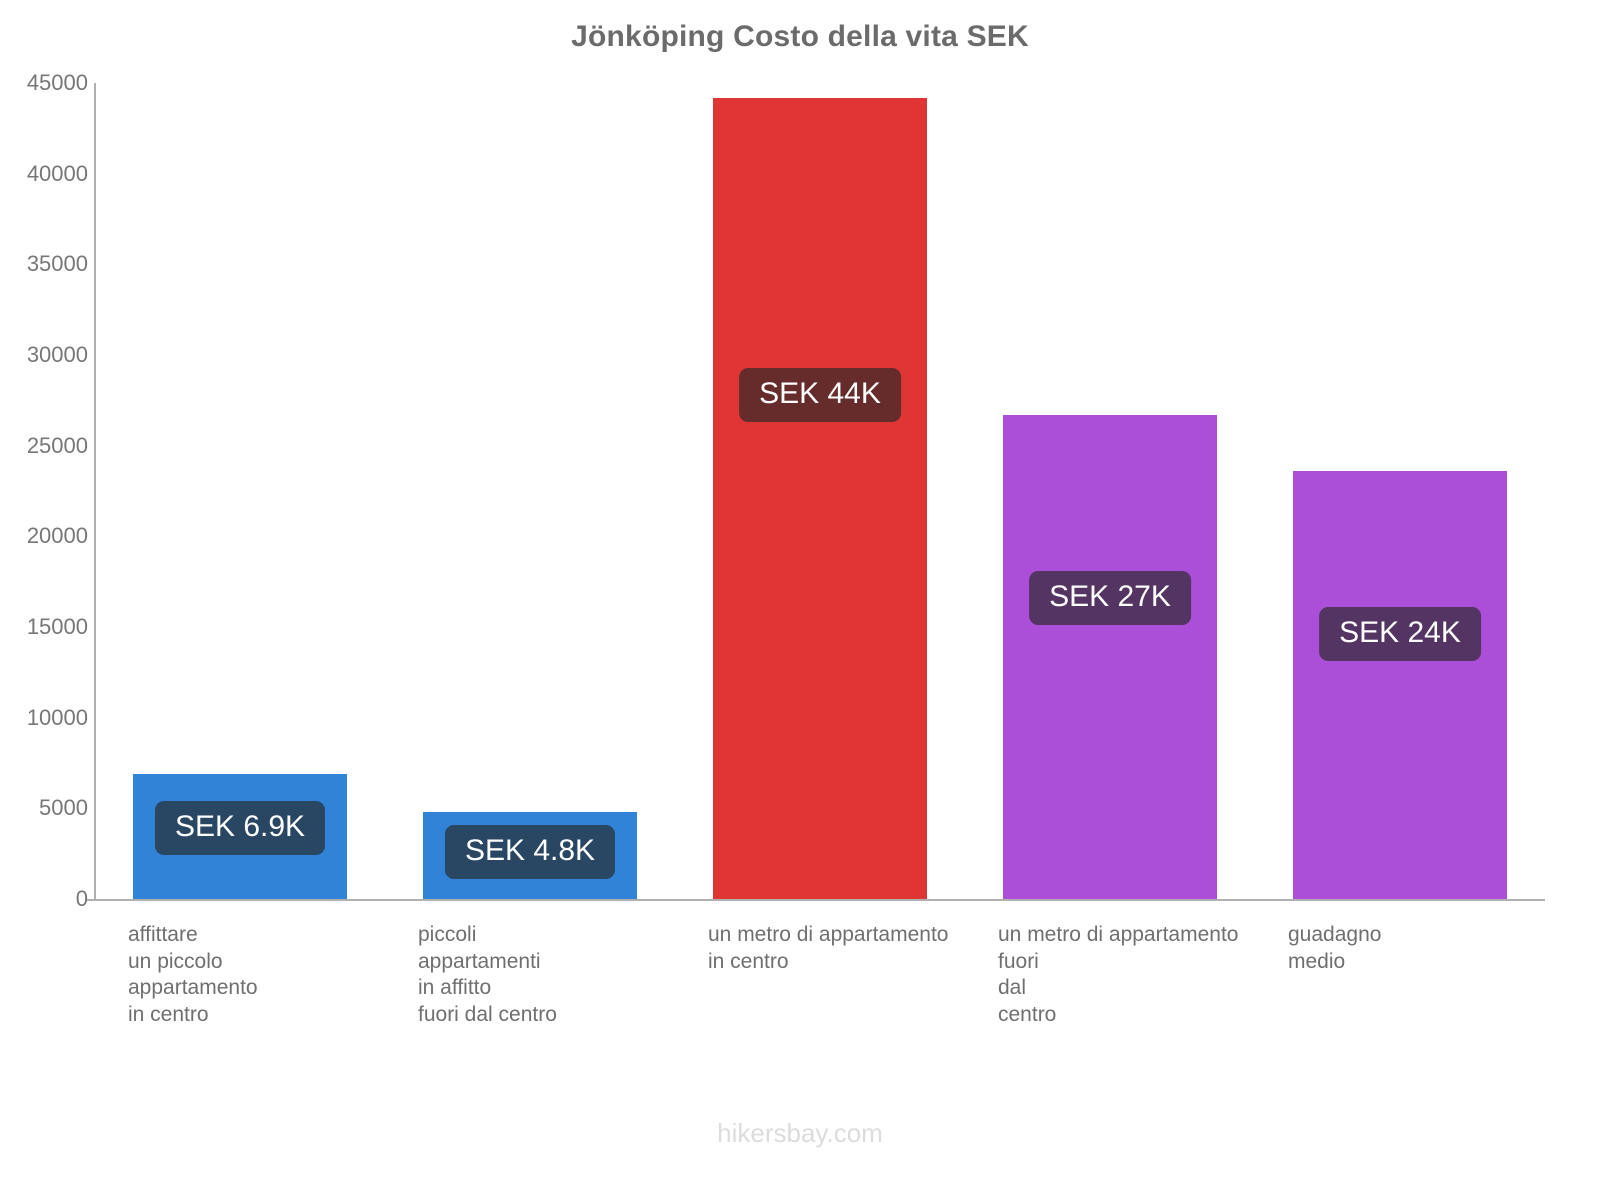  What do you see at coordinates (95, 492) in the screenshot?
I see `y-axis-line` at bounding box center [95, 492].